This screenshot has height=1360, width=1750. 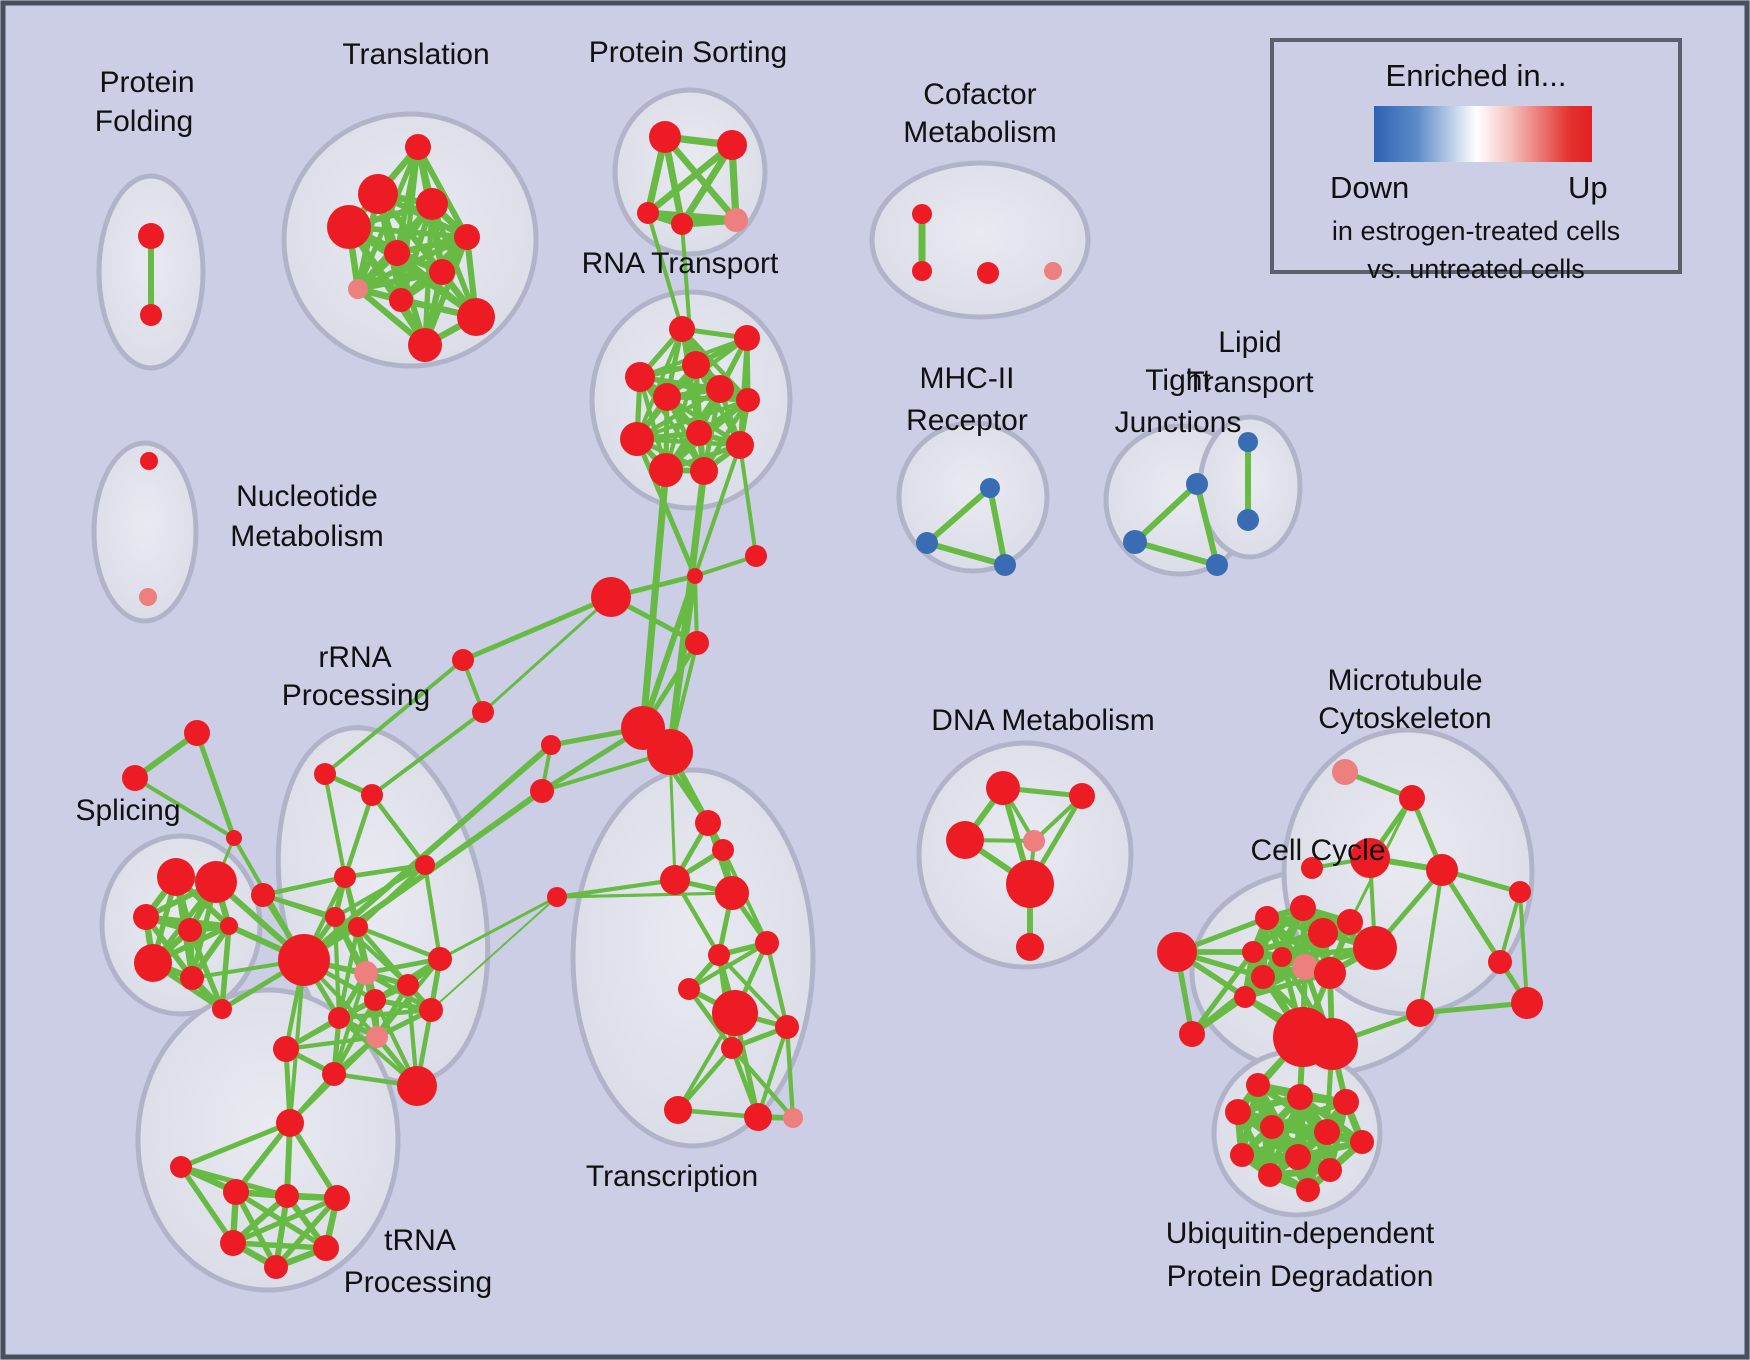 What do you see at coordinates (1476, 269) in the screenshot?
I see `legend-caption-line2: vs. untreated cells` at bounding box center [1476, 269].